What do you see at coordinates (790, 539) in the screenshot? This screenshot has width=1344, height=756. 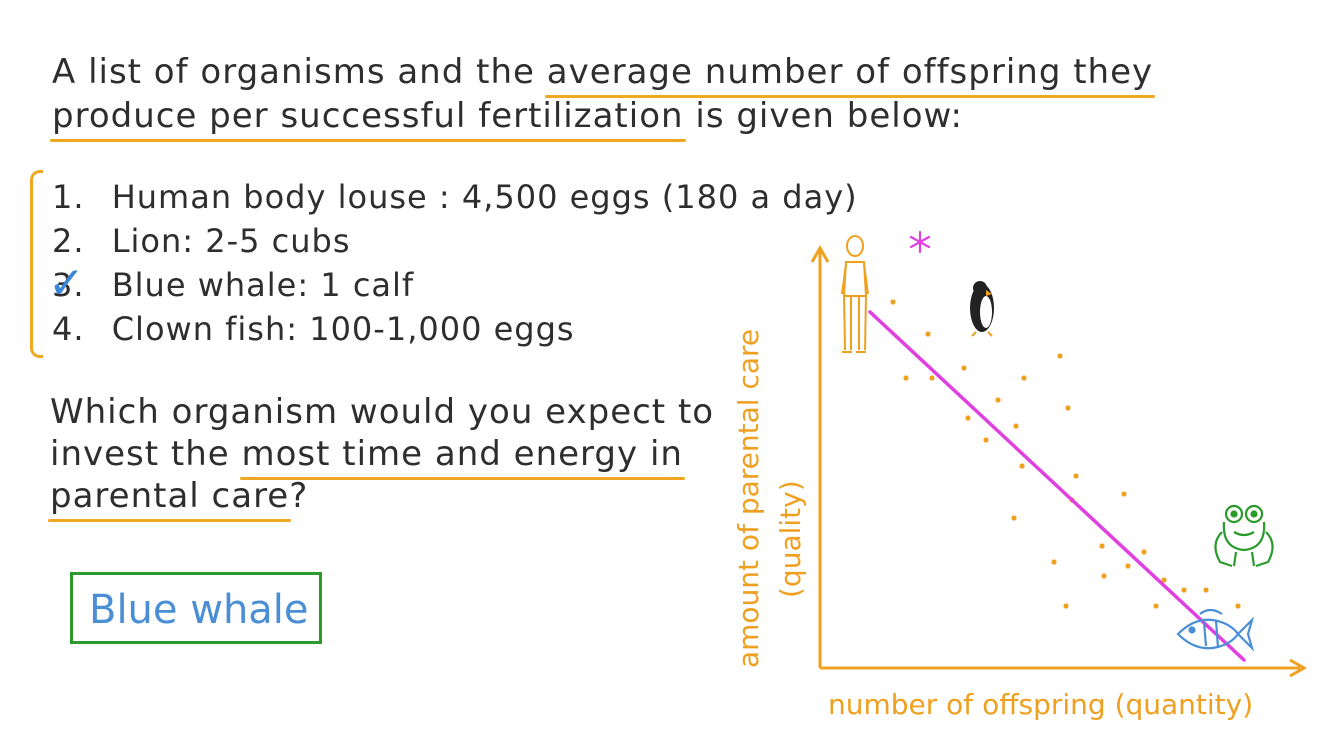 I see `y-axis-label-sub: (quality)` at bounding box center [790, 539].